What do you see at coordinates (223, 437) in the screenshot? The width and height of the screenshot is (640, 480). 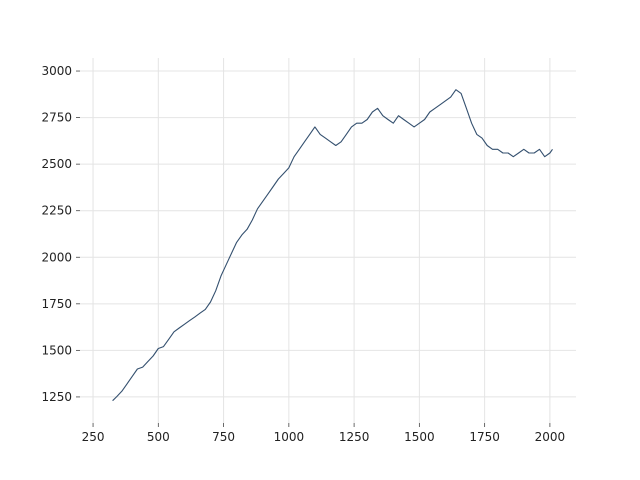 I see `x-tick-label: 750` at bounding box center [223, 437].